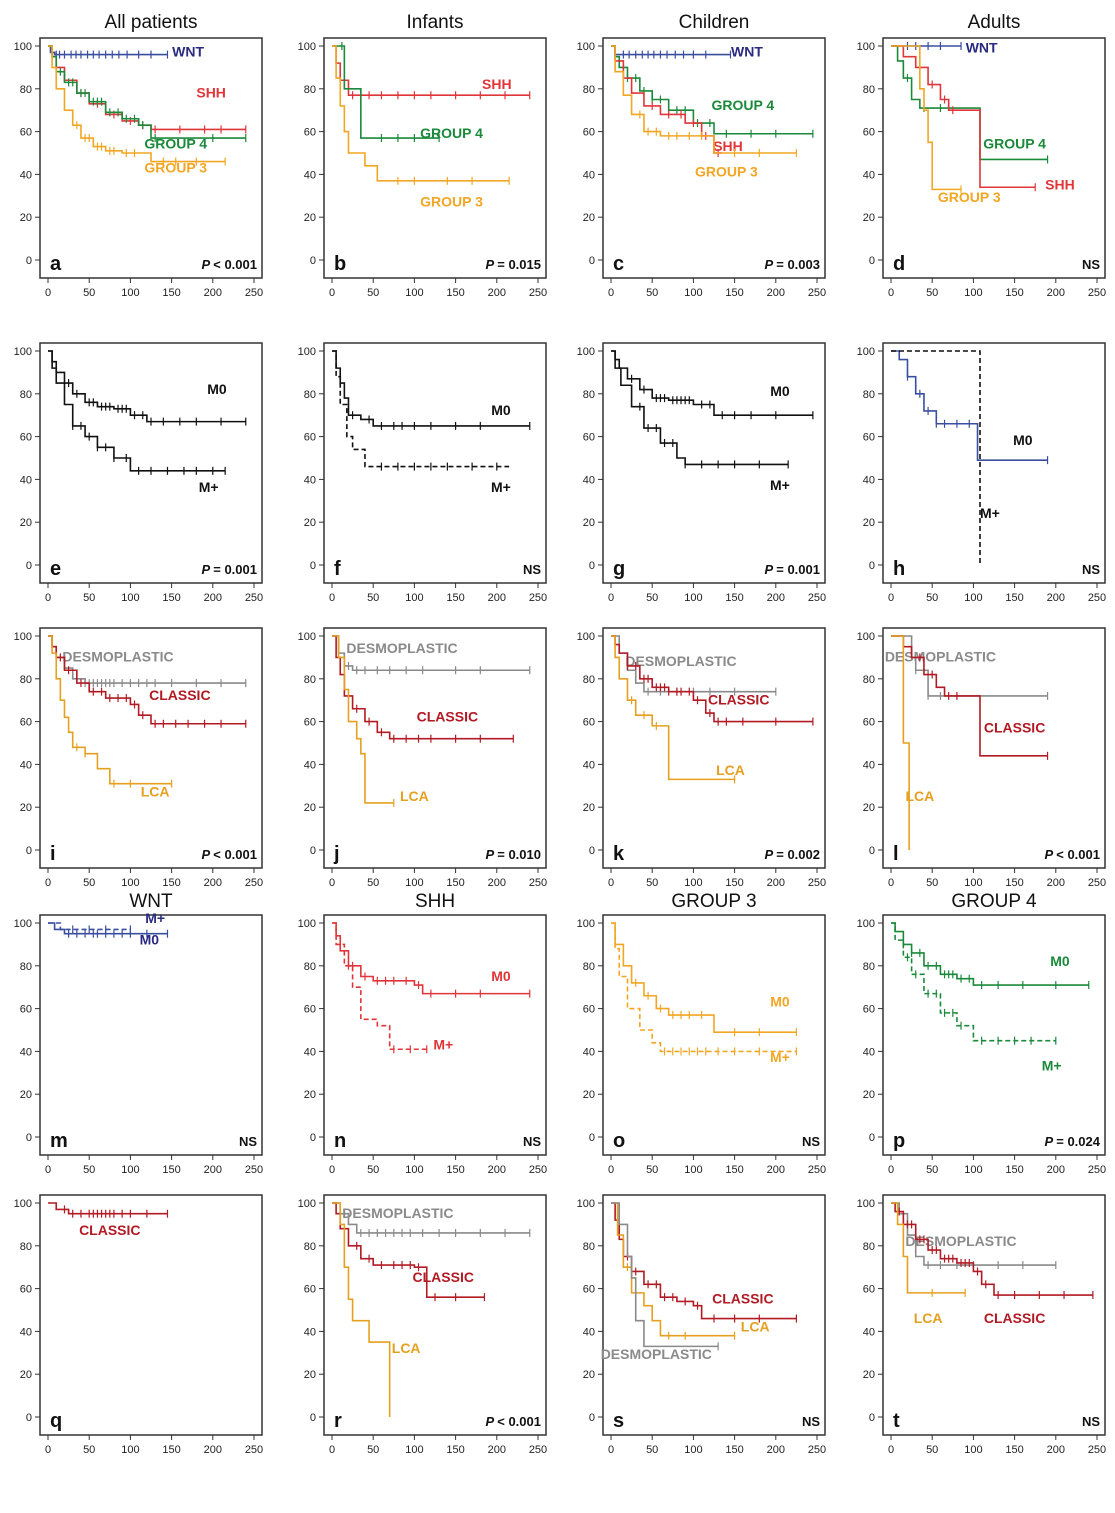 This screenshot has width=1115, height=1513. Describe the element at coordinates (704, 977) in the screenshot. I see `survival-curve-m0` at that location.